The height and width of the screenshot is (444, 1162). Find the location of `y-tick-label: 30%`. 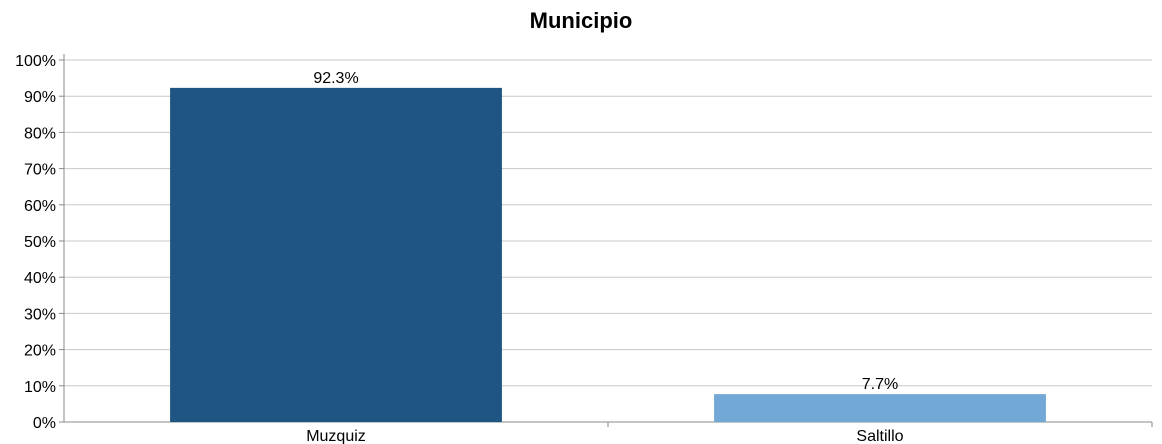

y-tick-label: 30% is located at coordinates (40, 314).